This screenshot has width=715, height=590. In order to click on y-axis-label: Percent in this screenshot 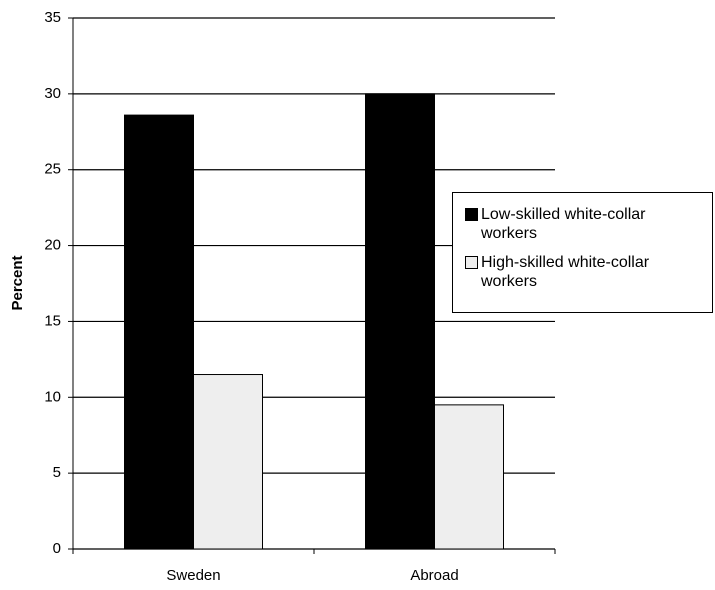, I will do `click(17, 282)`.